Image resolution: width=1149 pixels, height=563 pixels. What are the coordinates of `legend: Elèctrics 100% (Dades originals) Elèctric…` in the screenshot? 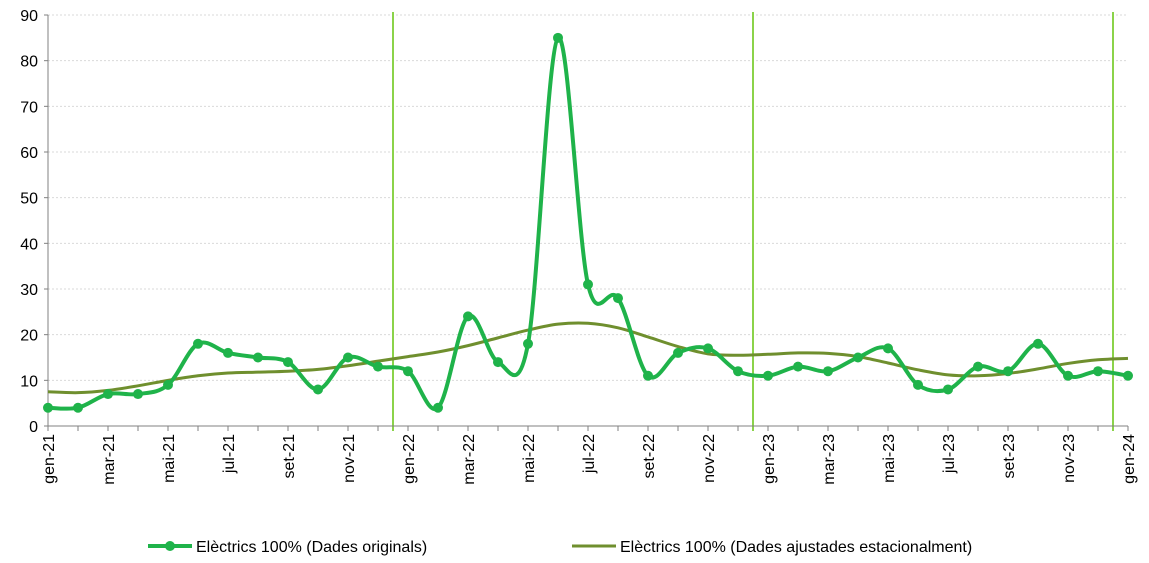 It's located at (560, 547).